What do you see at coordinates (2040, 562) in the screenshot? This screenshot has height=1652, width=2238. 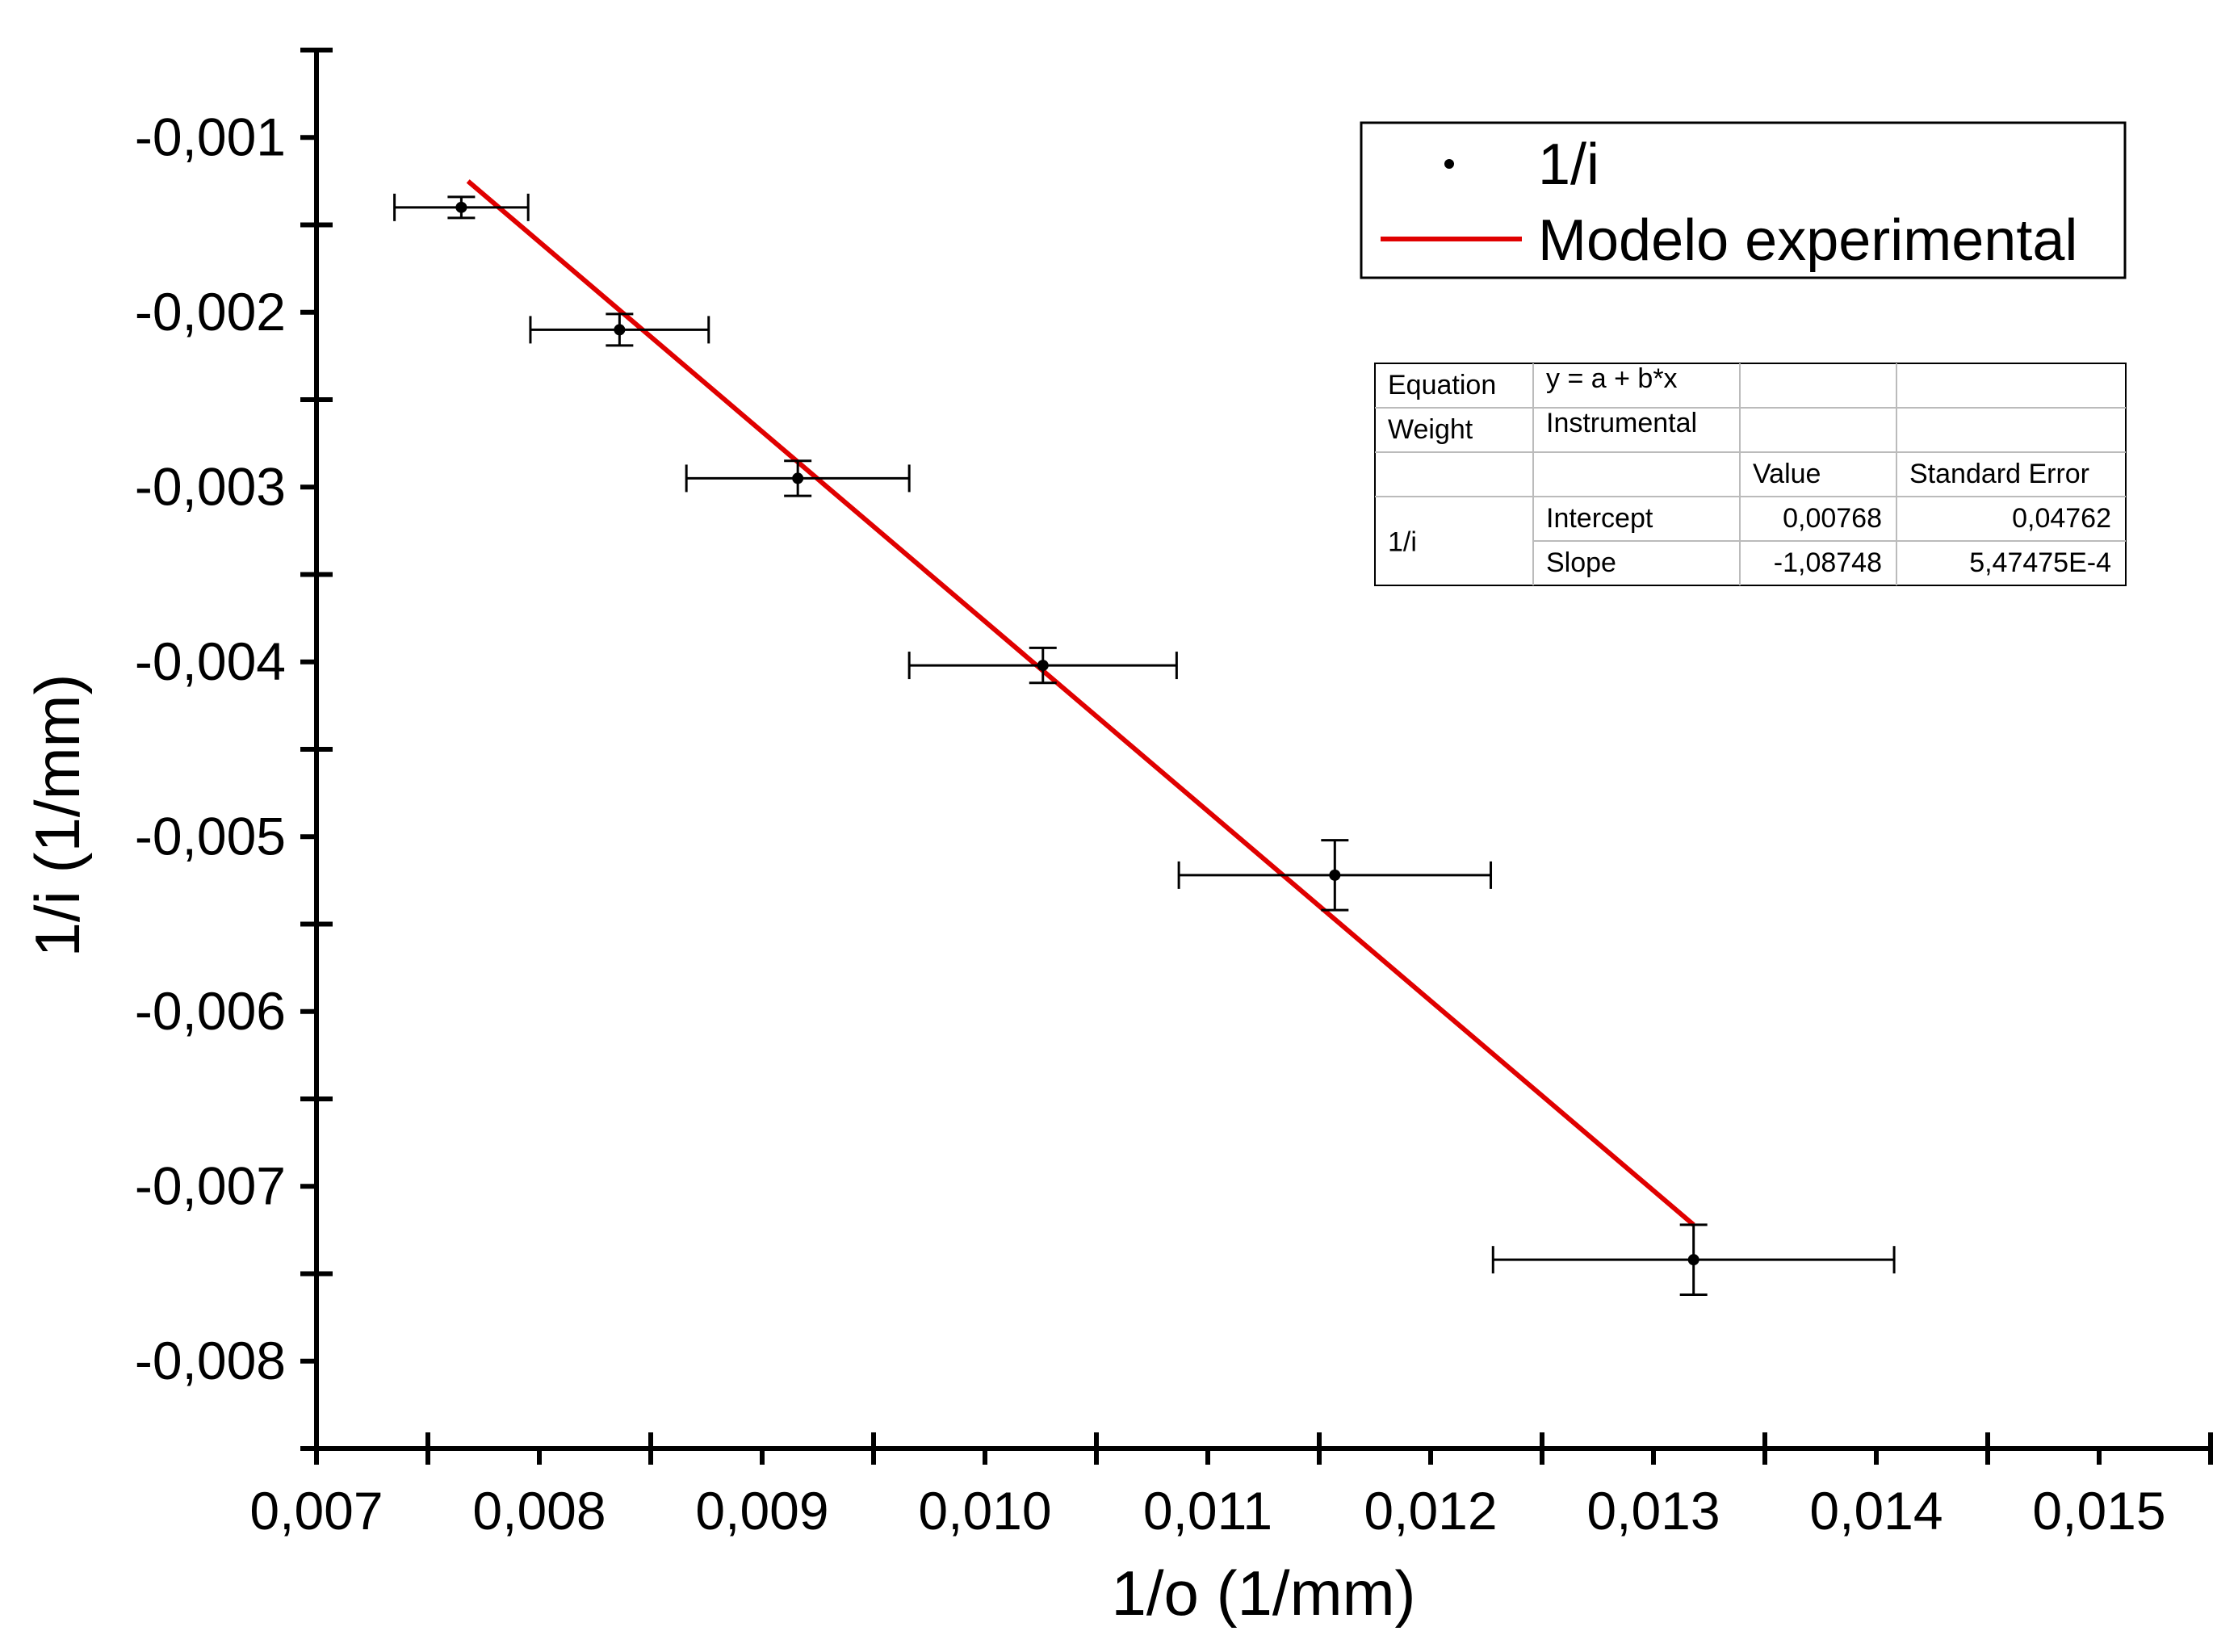 I see `table-cell: 5,47475E-4` at bounding box center [2040, 562].